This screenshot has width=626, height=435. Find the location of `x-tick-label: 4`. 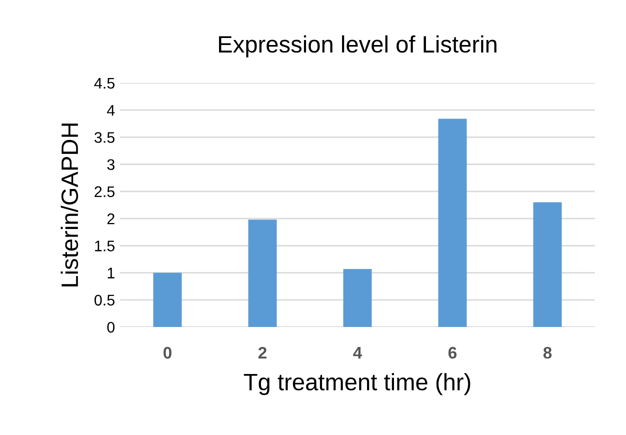

x-tick-label: 4 is located at coordinates (357, 353).